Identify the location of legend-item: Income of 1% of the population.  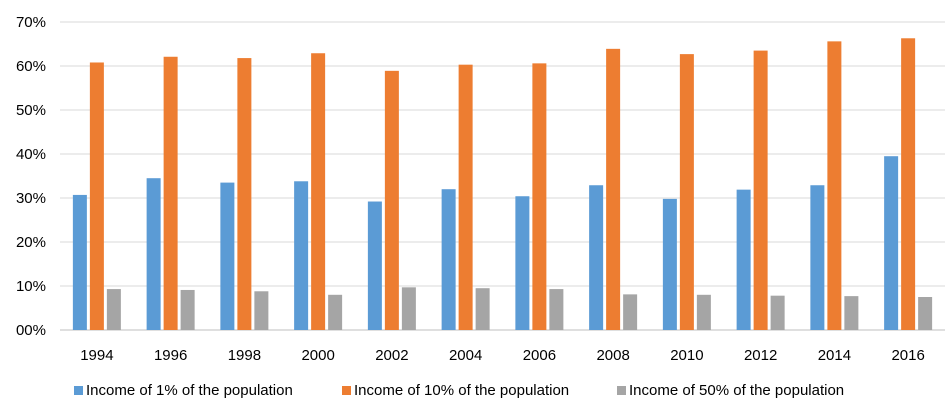
(183, 390).